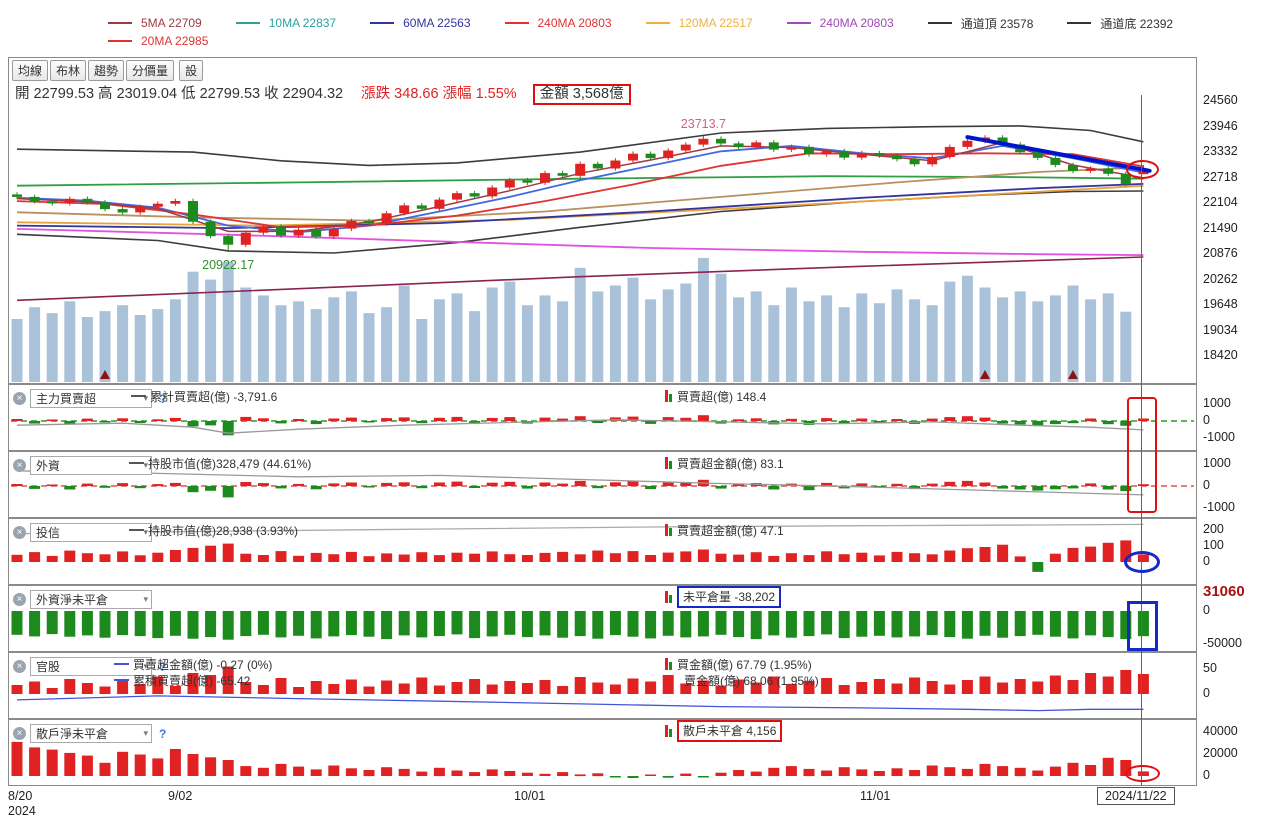  I want to click on legend-item: 120MA 22517, so click(699, 23).